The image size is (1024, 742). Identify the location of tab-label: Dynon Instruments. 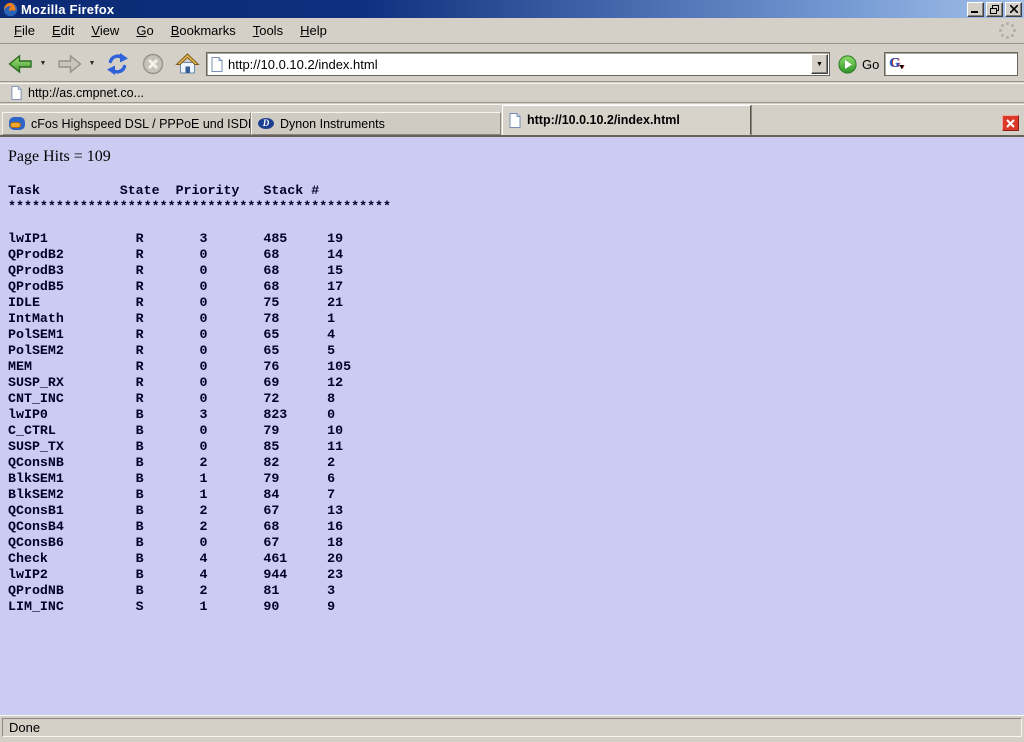
(332, 123).